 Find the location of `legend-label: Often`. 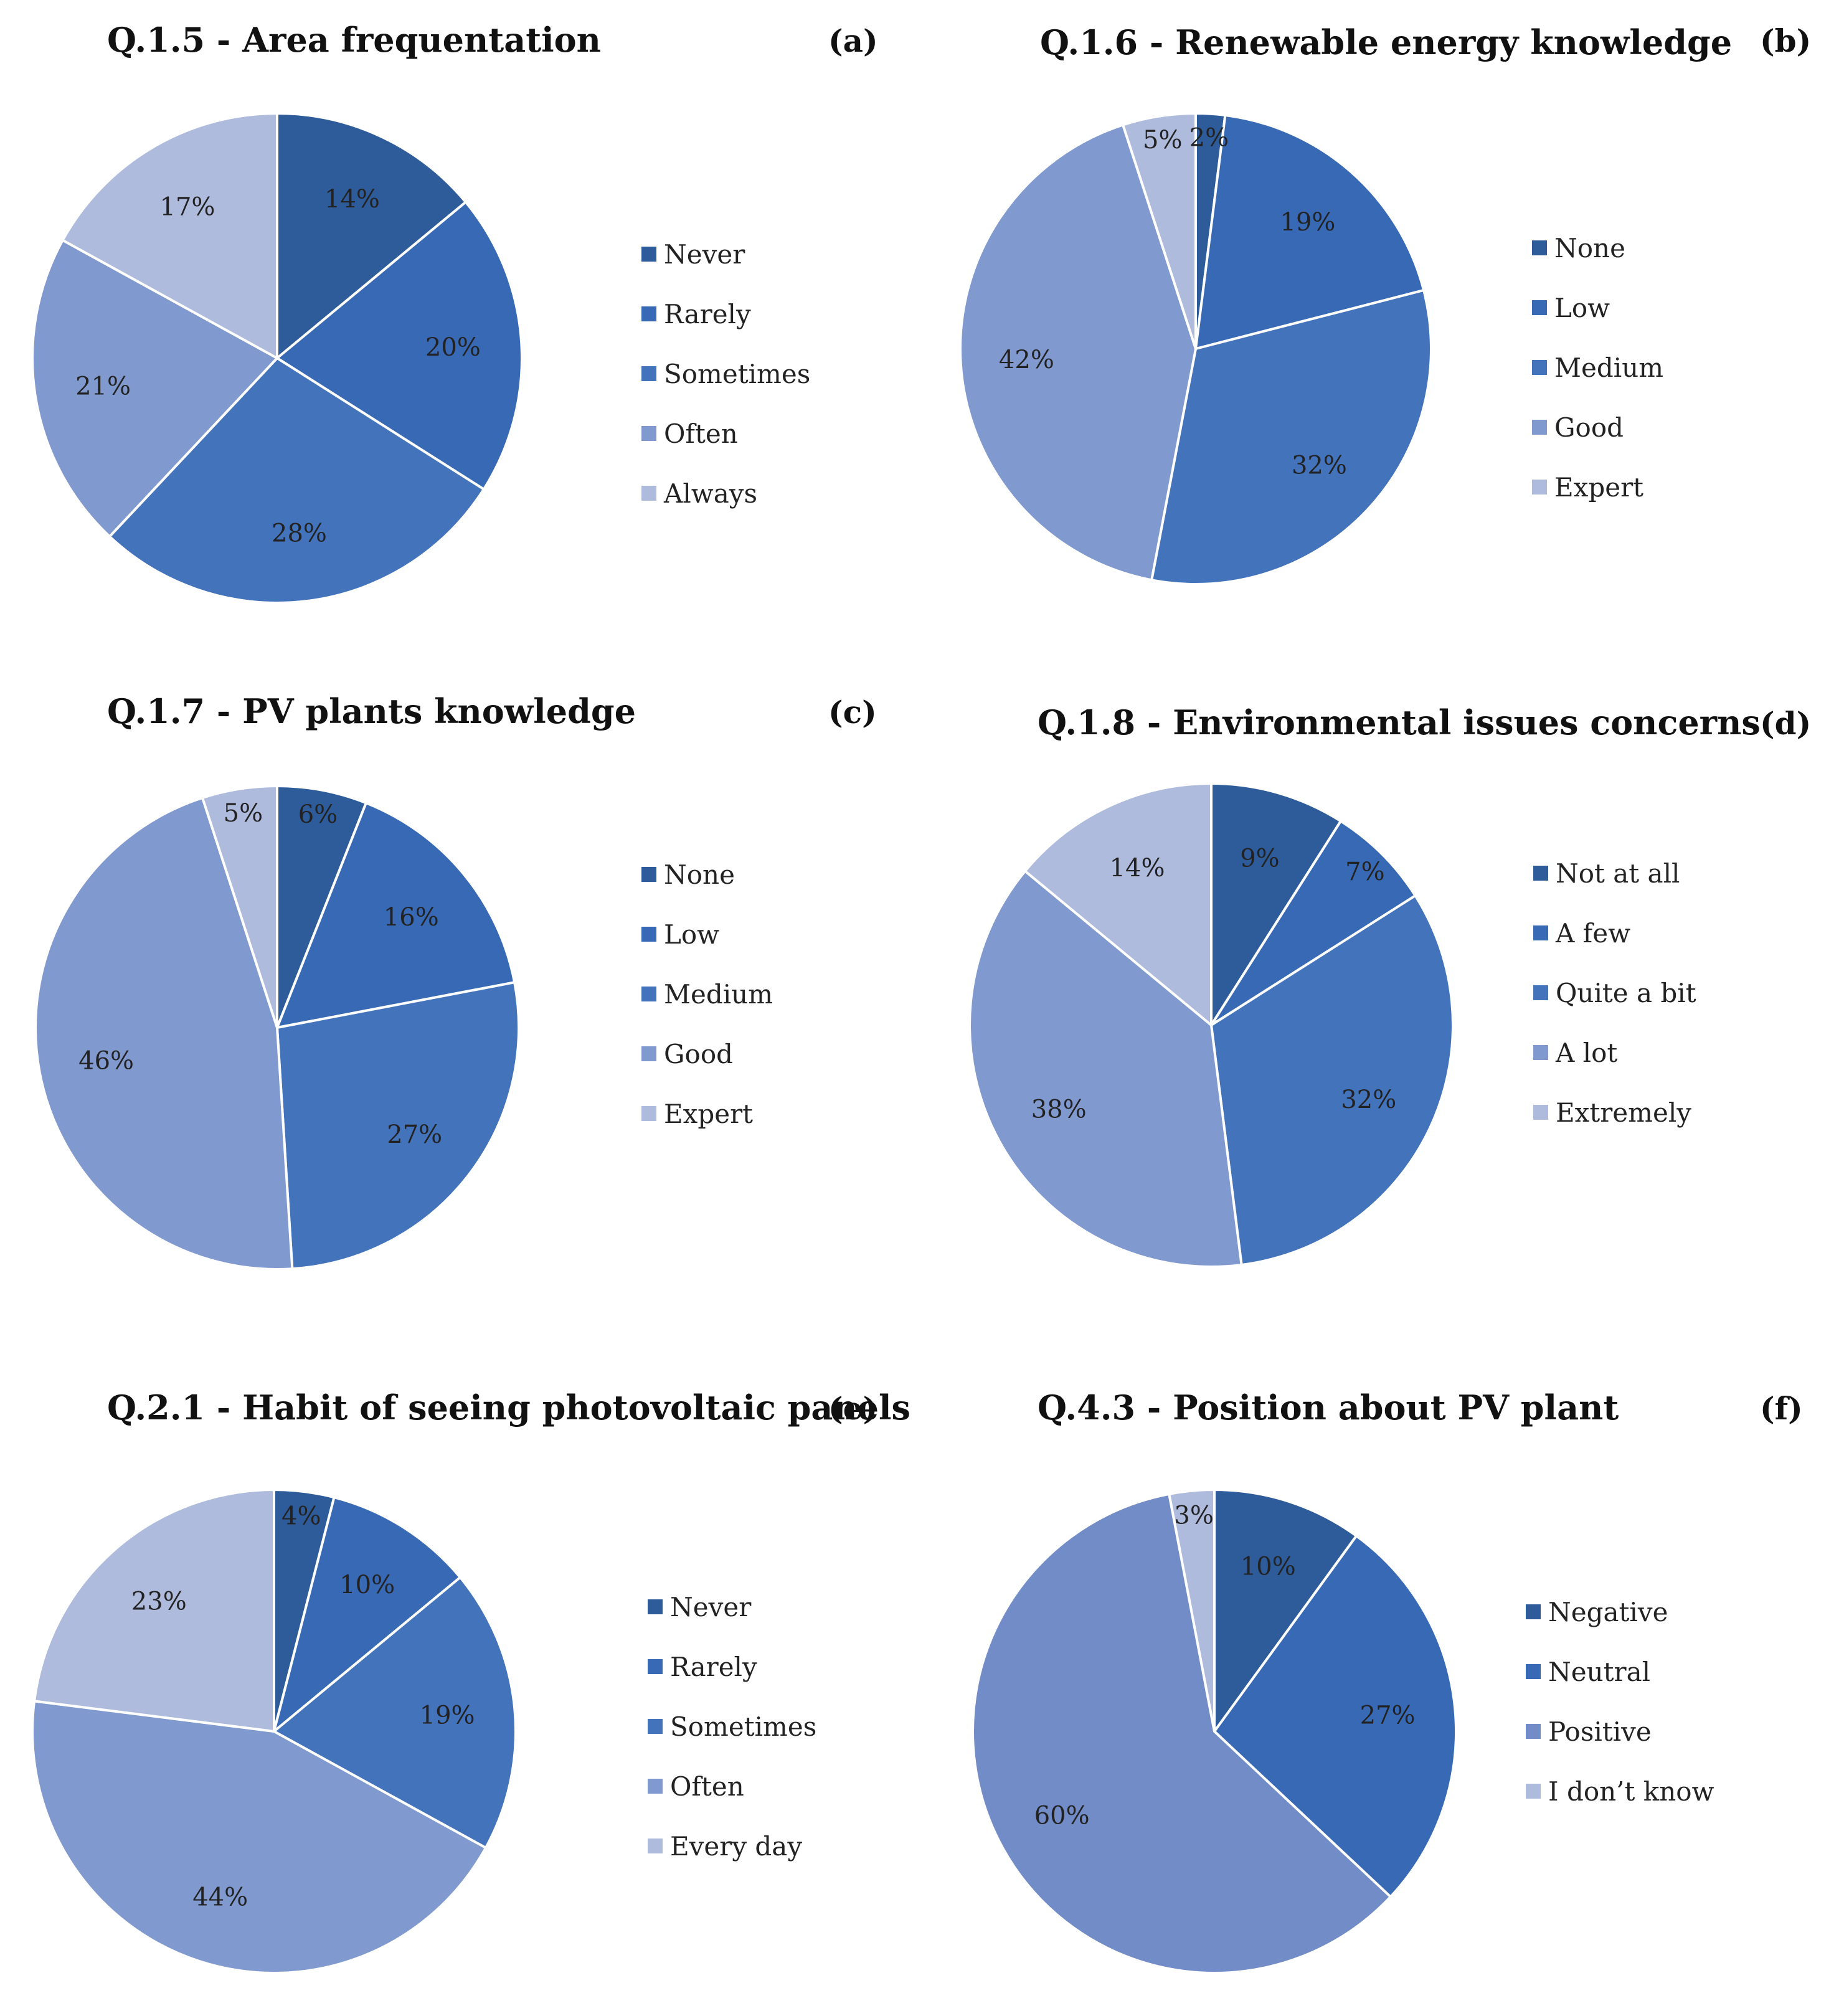

legend-label: Often is located at coordinates (707, 1786).